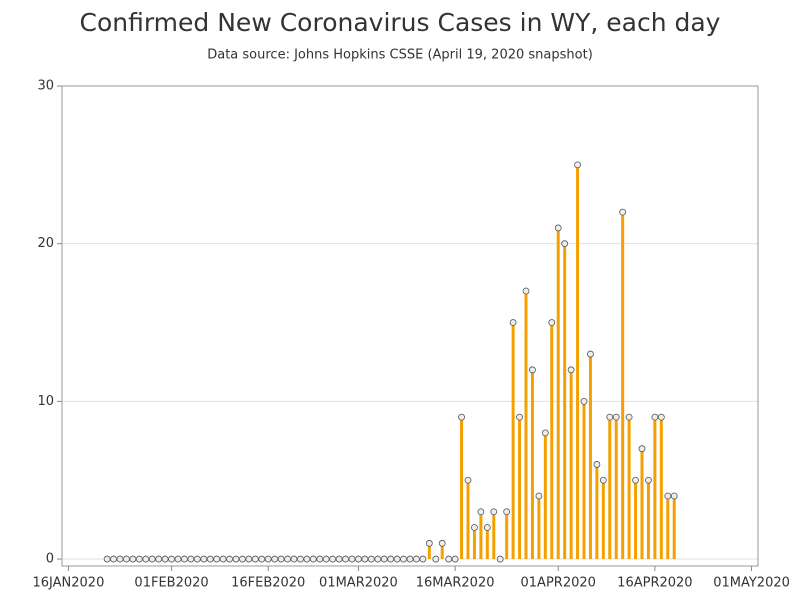  Describe the element at coordinates (654, 583) in the screenshot. I see `x-tick-label: 16APR2020` at that location.